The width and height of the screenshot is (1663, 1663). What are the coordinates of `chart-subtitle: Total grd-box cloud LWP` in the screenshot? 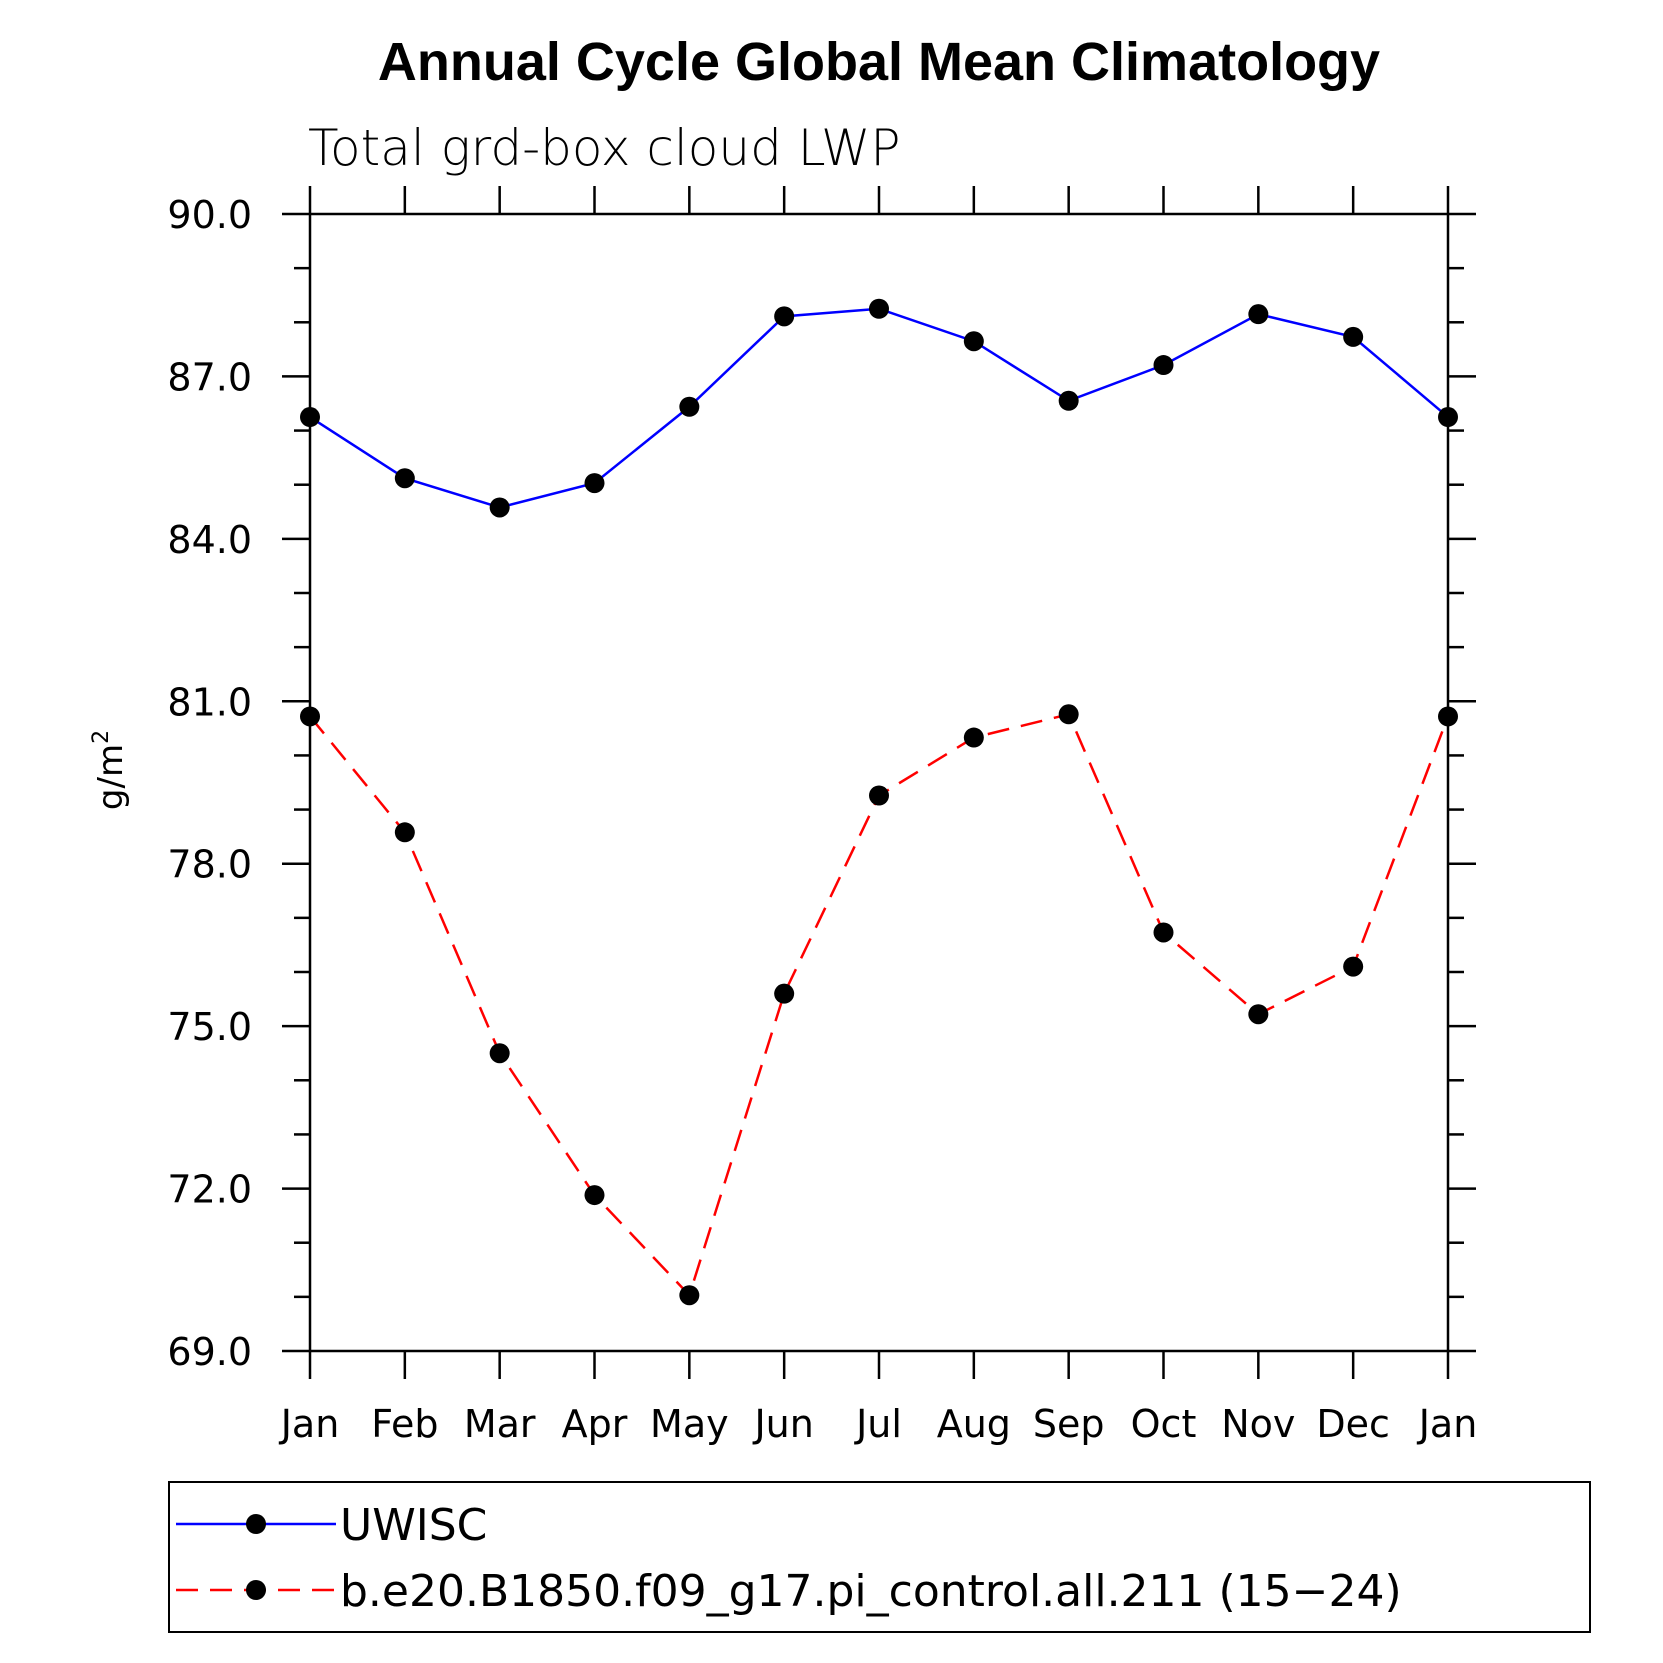 It's located at (604, 148).